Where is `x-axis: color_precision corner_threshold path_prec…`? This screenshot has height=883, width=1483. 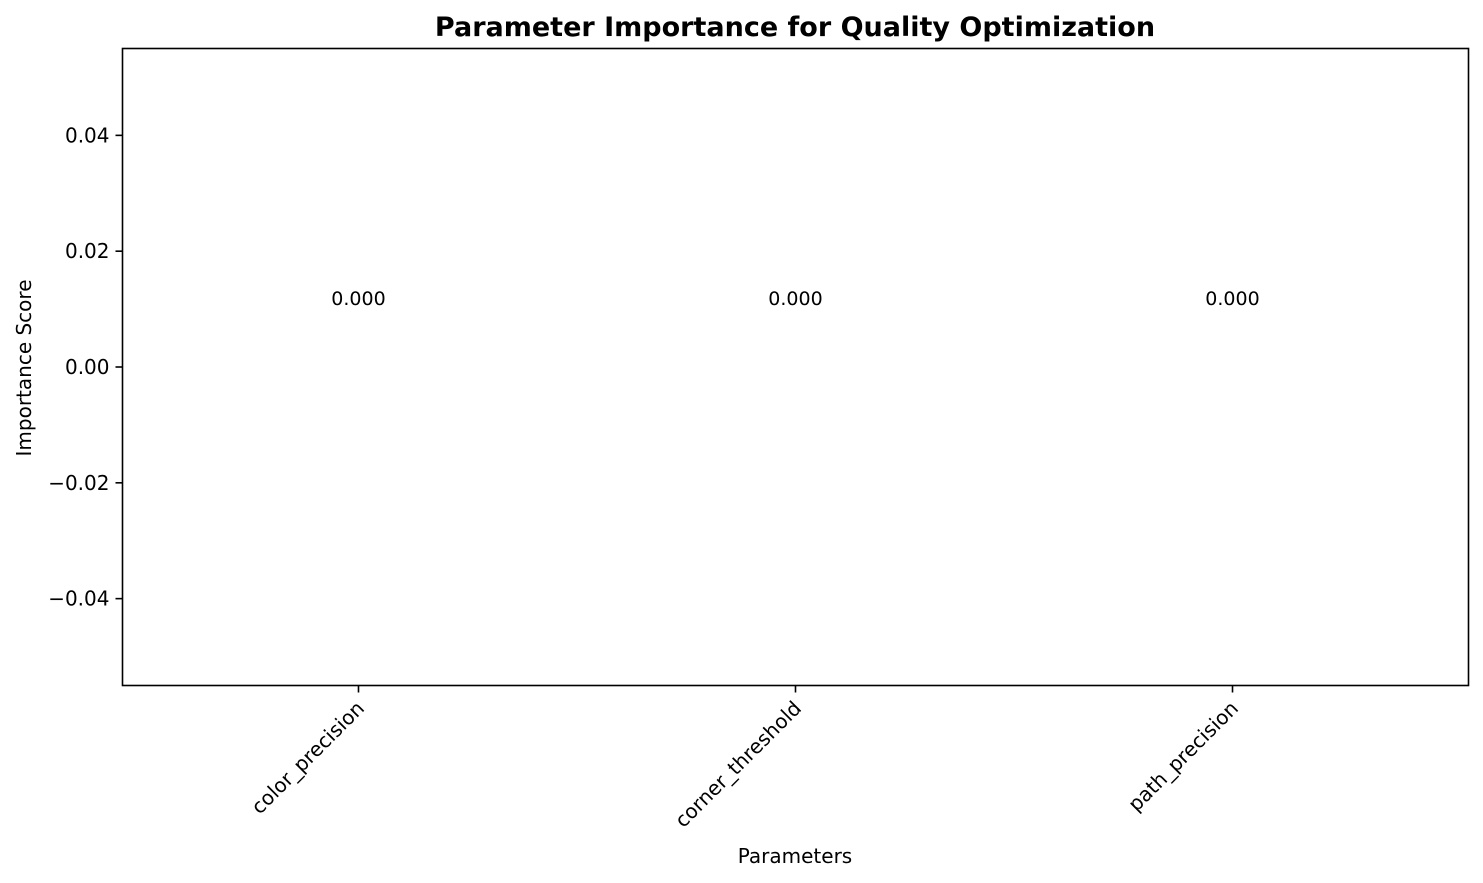
x-axis: color_precision corner_threshold path_prec… is located at coordinates (744, 758).